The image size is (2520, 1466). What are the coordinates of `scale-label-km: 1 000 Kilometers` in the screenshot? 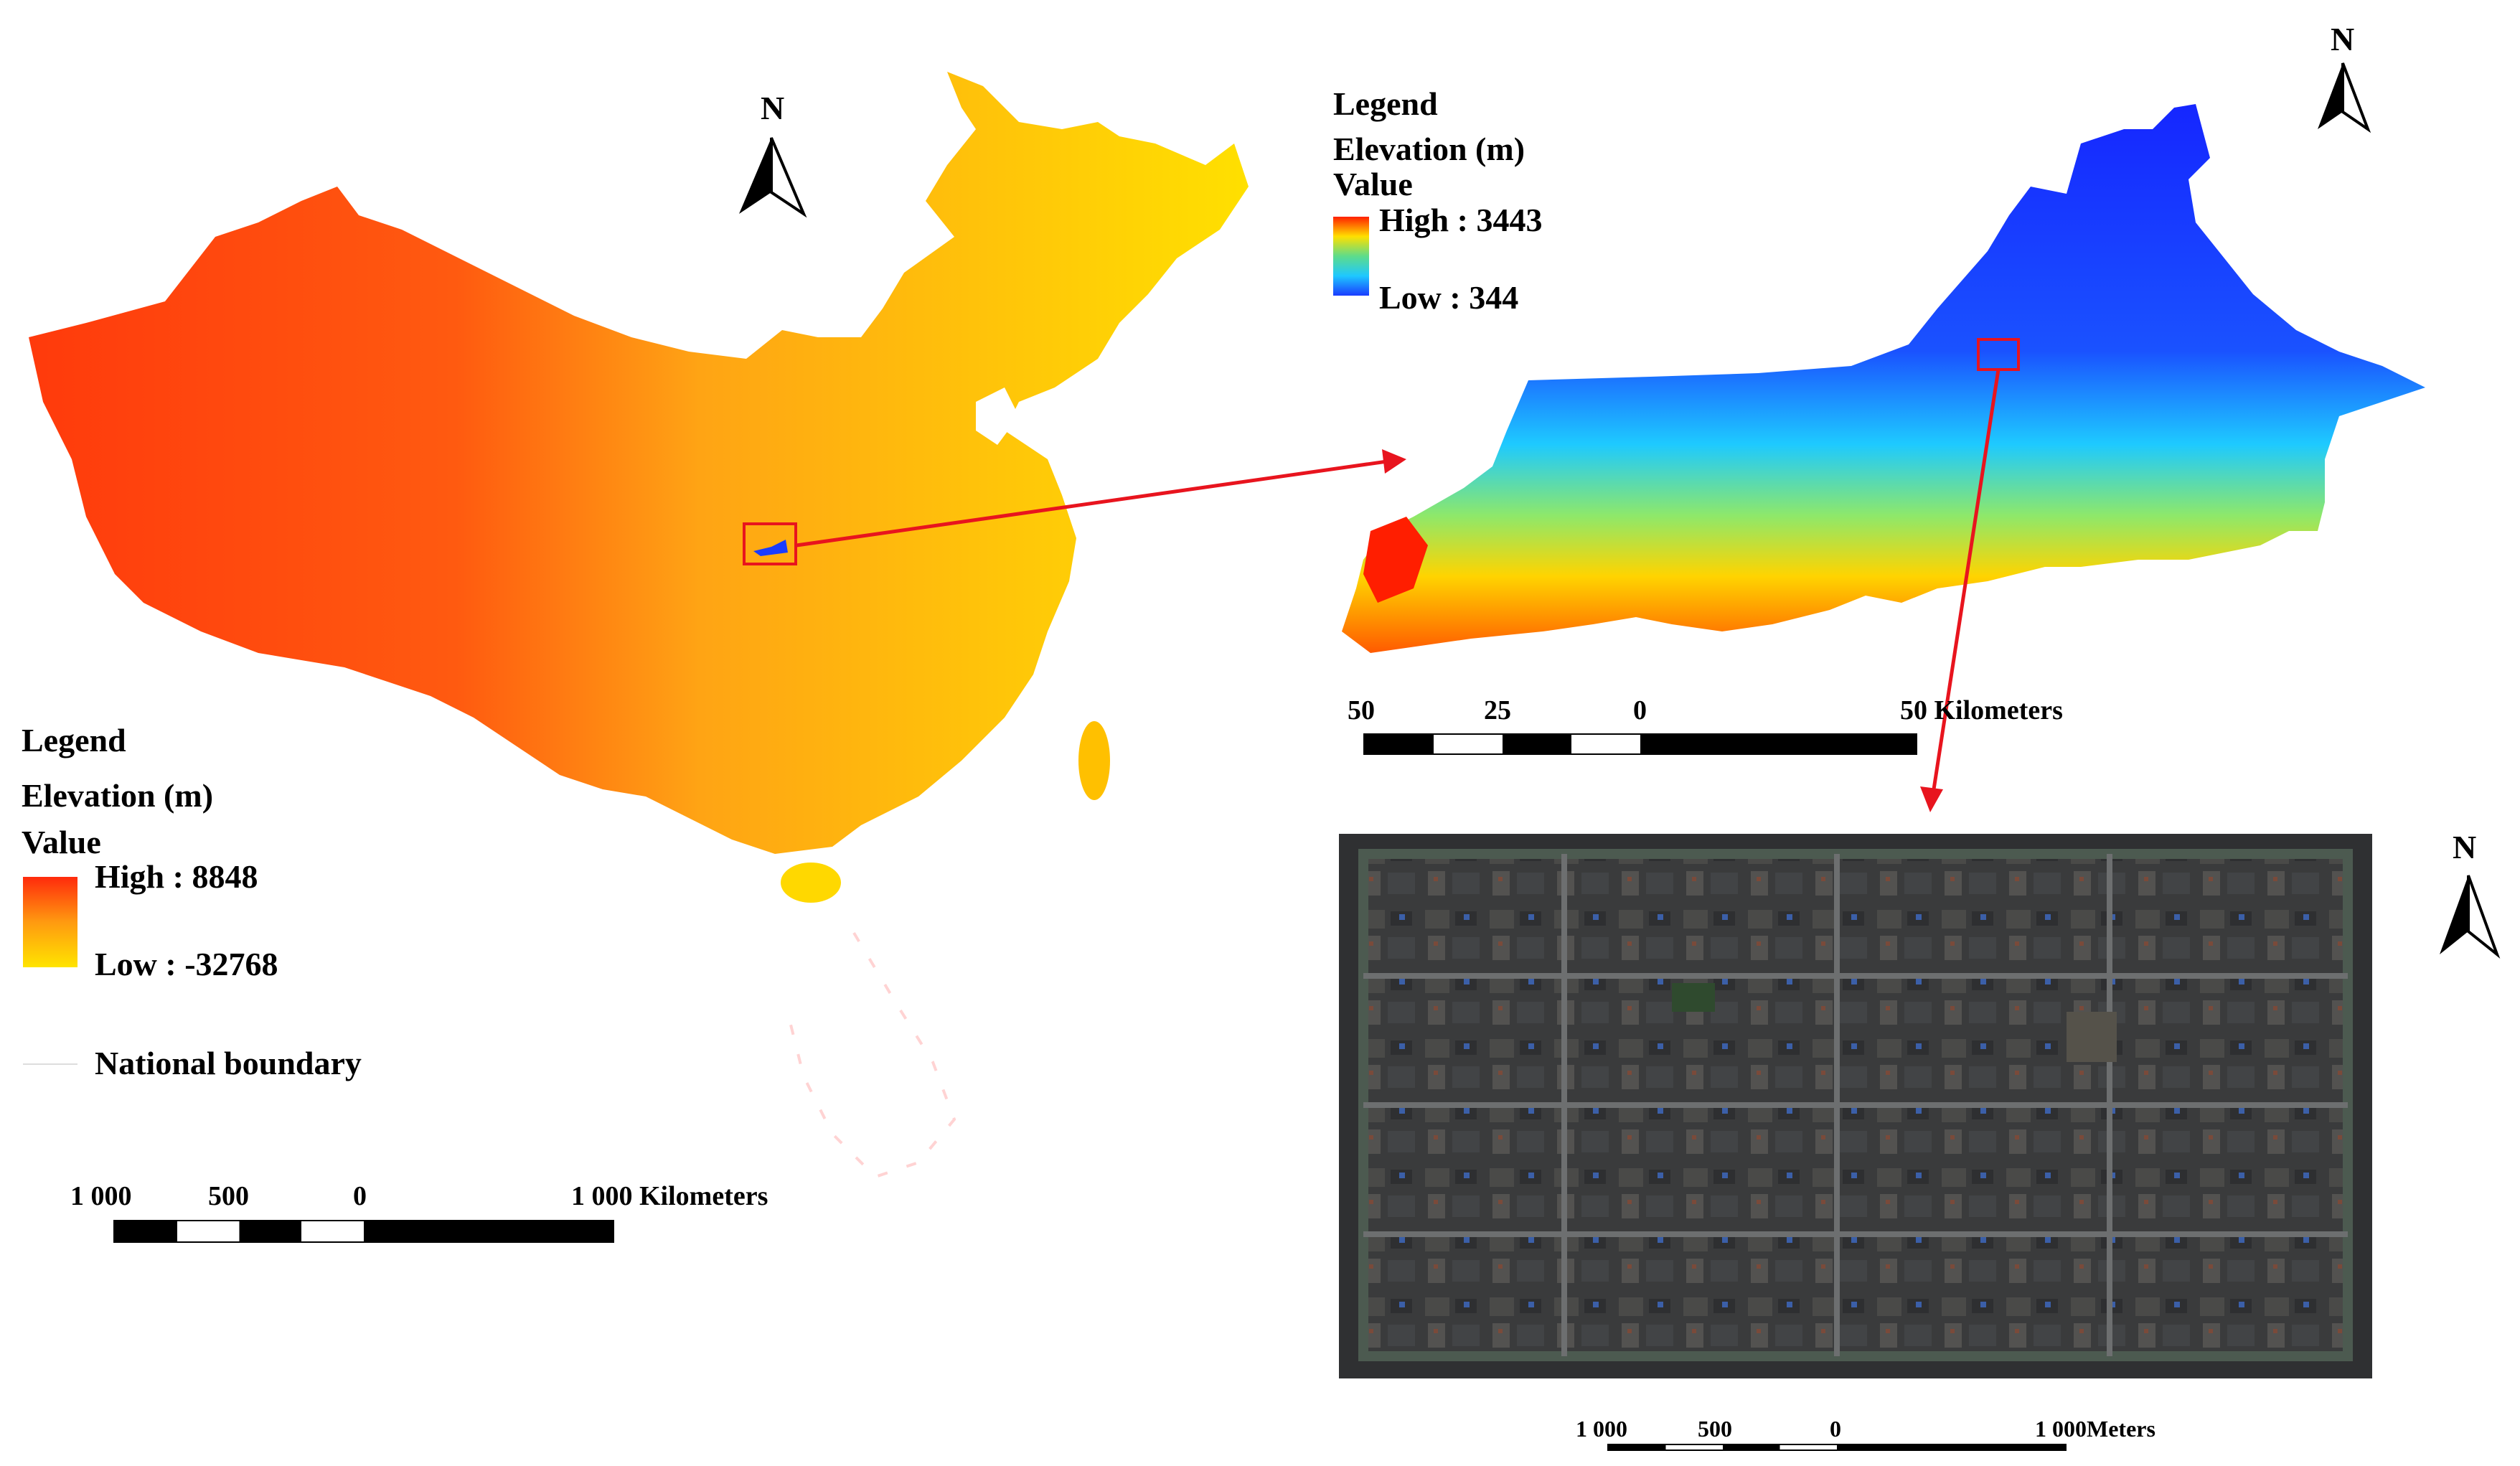 It's located at (669, 1196).